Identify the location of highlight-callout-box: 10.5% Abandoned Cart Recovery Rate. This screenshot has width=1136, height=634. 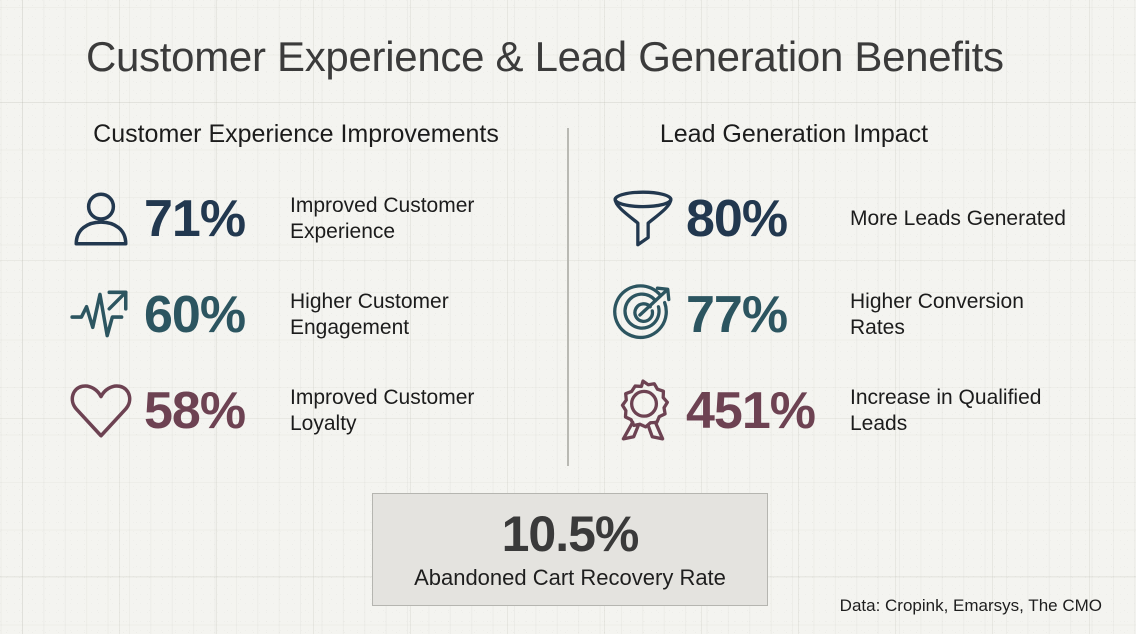
(570, 549).